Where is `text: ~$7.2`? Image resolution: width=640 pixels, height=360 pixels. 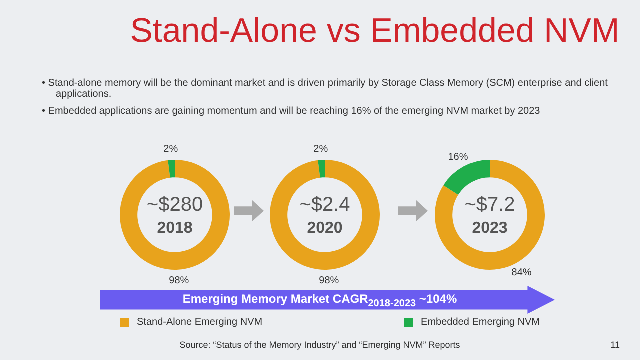 text: ~$7.2 is located at coordinates (490, 205).